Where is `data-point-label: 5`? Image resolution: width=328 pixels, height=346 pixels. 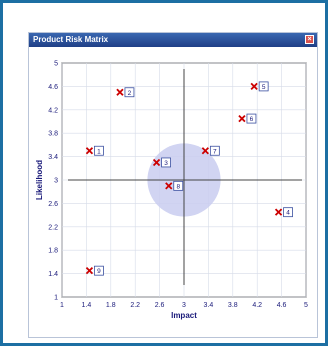
data-point-label: 5 is located at coordinates (264, 87).